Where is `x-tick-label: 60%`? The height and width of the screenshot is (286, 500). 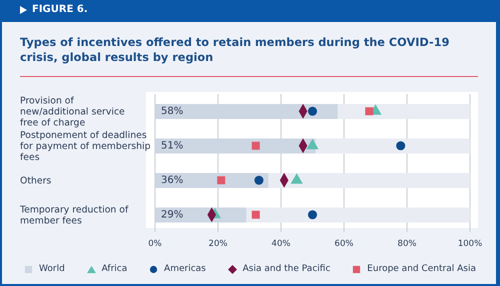 x-tick-label: 60% is located at coordinates (344, 244).